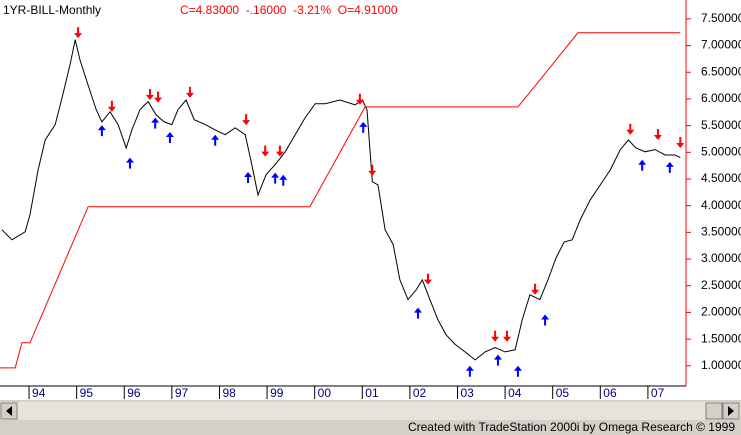 The height and width of the screenshot is (435, 741). I want to click on x-tick-label: 03, so click(467, 393).